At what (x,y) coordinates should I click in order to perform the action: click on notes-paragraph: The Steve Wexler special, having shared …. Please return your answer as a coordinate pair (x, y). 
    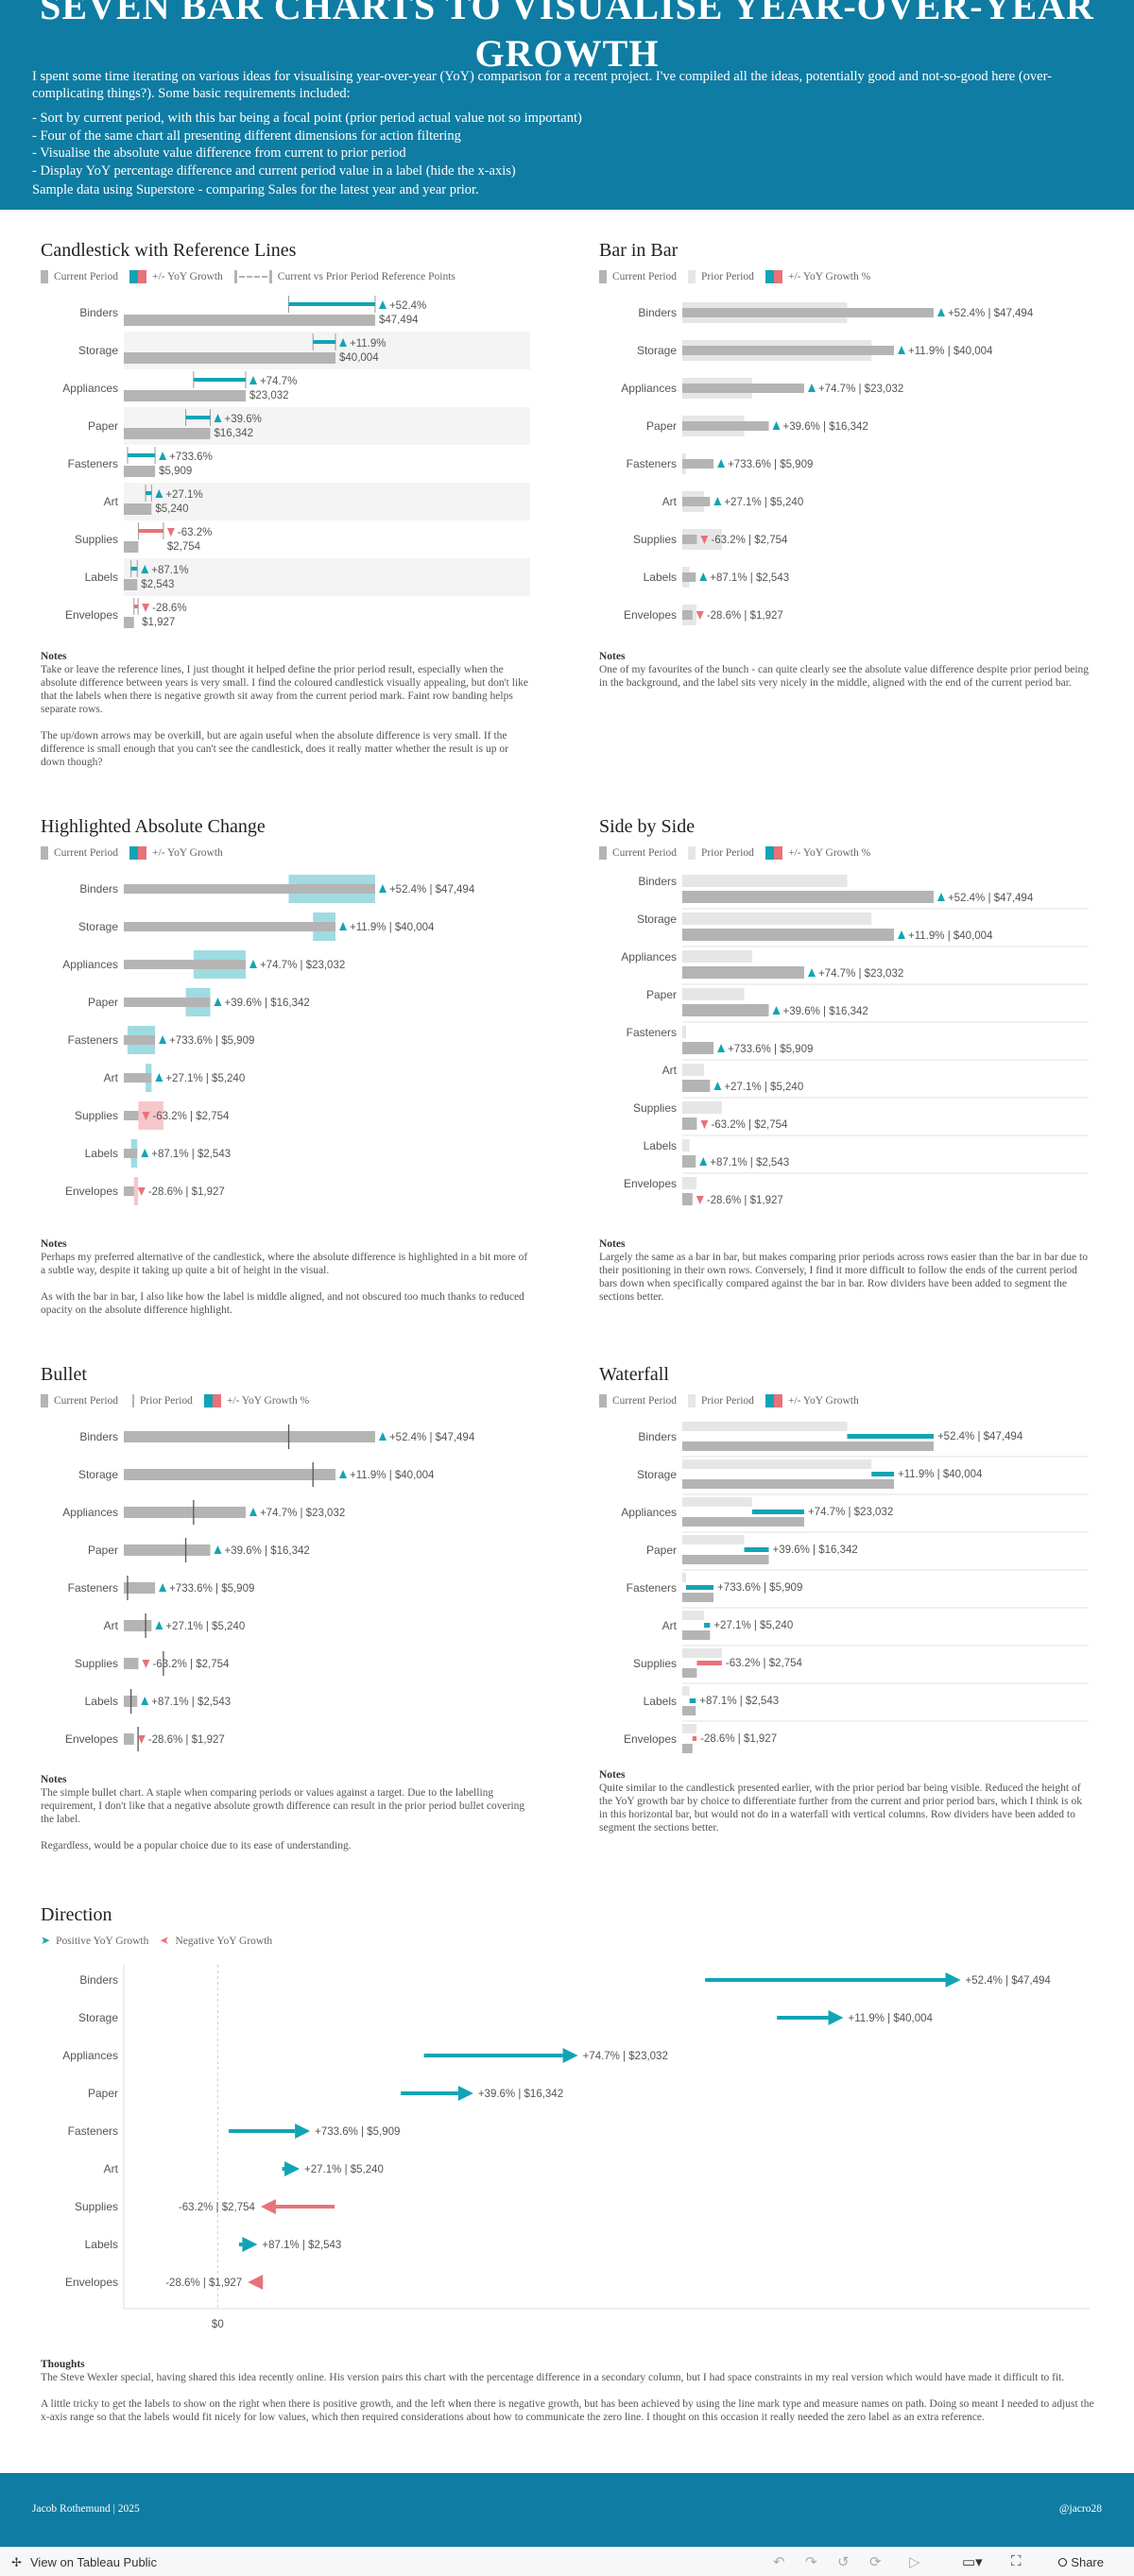
    Looking at the image, I should click on (553, 2378).